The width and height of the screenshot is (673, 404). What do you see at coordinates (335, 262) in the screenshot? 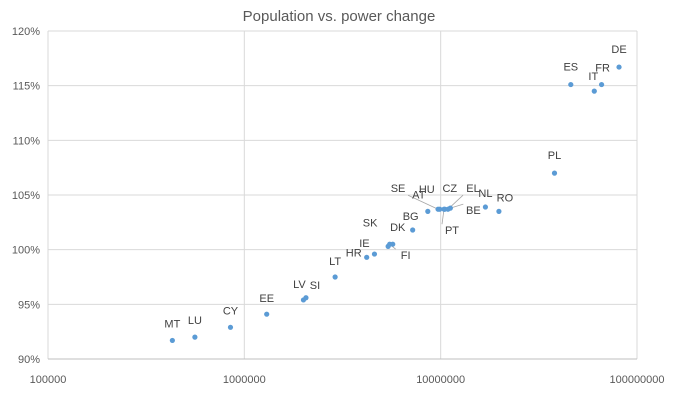
I see `data-label-lt: LT` at bounding box center [335, 262].